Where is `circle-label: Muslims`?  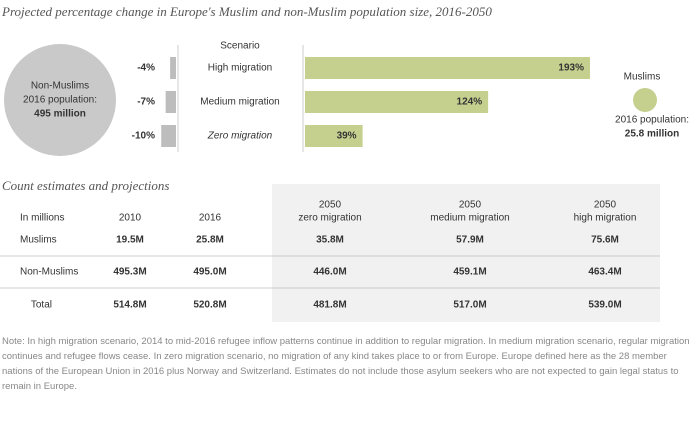
circle-label: Muslims is located at coordinates (642, 77).